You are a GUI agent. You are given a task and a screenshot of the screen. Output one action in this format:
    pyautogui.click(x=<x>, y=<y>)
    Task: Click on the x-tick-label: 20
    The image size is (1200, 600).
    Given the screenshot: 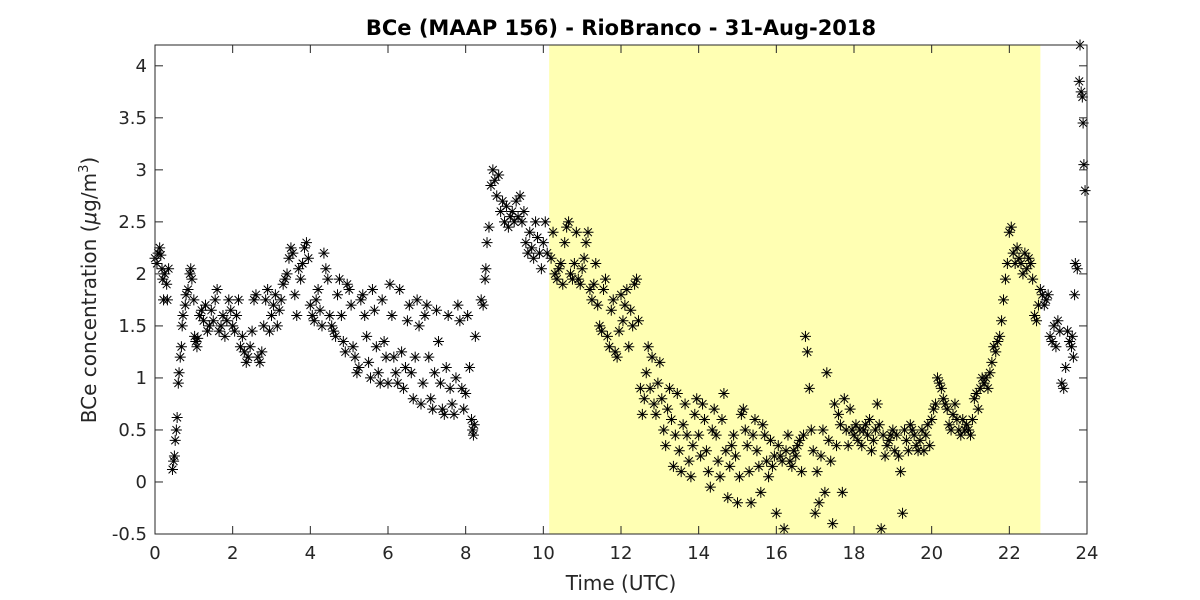 What is the action you would take?
    pyautogui.click(x=931, y=553)
    